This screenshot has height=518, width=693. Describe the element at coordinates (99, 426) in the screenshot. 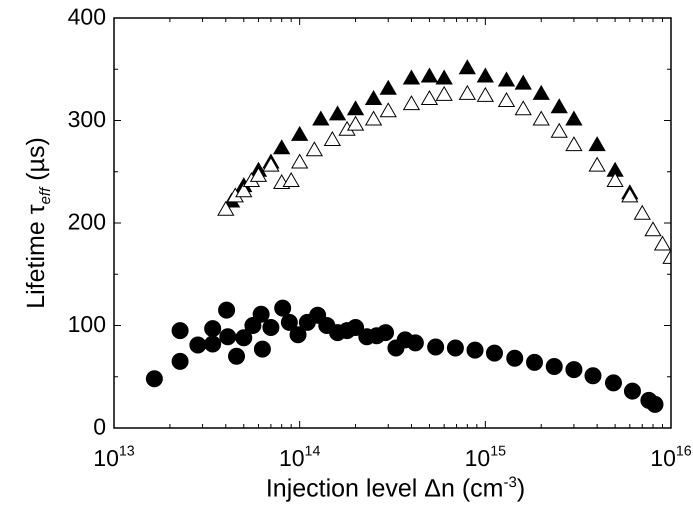

I see `y-tick-label: 0` at that location.